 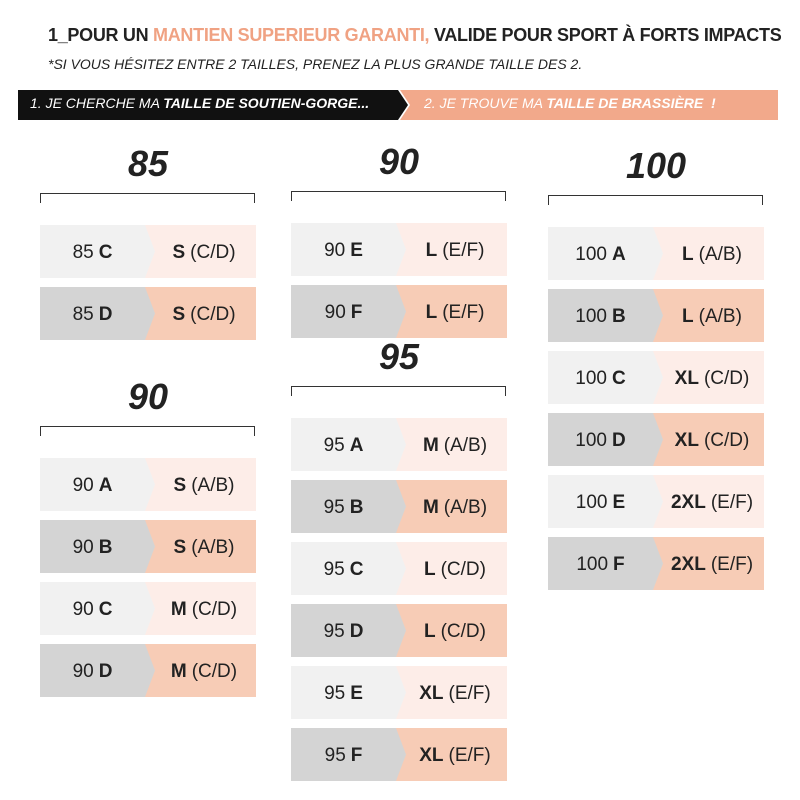 What do you see at coordinates (455, 570) in the screenshot?
I see `top-size: L (C/D)` at bounding box center [455, 570].